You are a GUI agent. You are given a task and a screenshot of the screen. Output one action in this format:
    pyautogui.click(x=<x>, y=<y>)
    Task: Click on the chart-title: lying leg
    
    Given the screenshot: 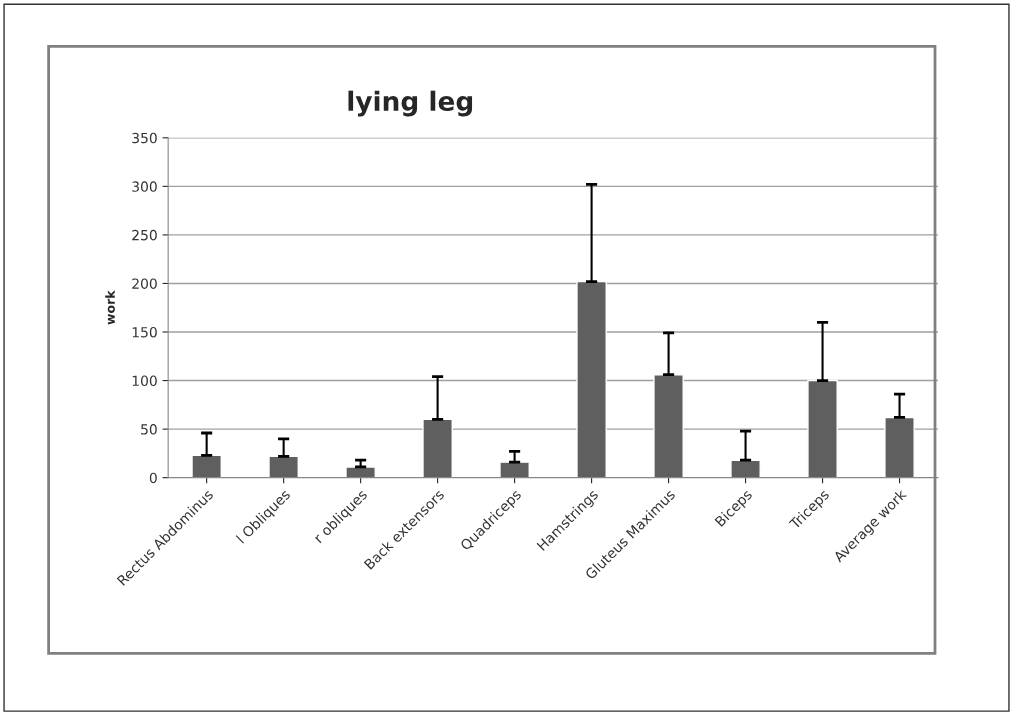 What is the action you would take?
    pyautogui.click(x=410, y=103)
    